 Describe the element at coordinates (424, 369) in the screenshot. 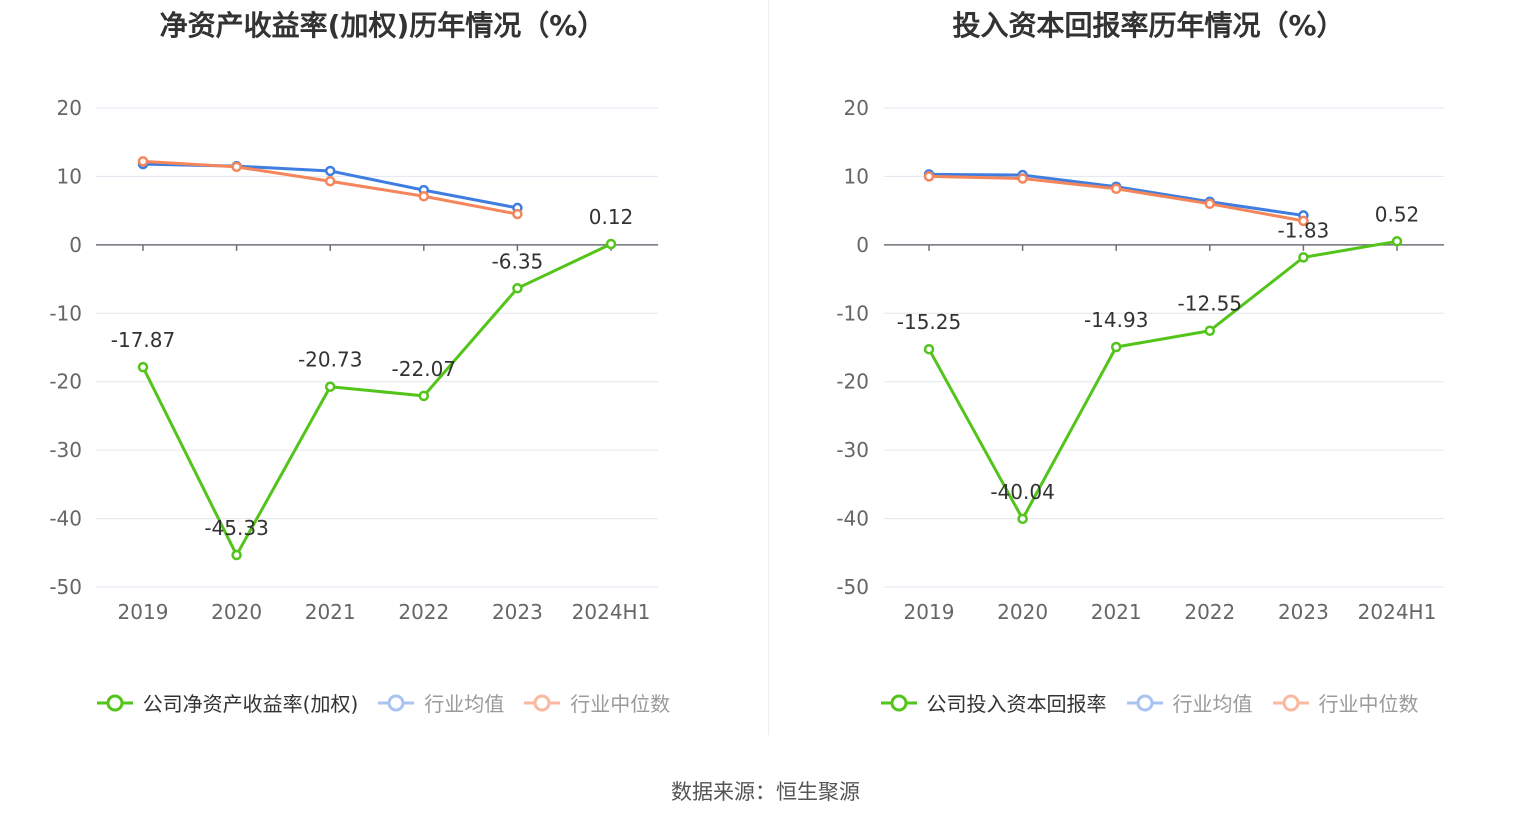

I see `data-label: -22.07` at that location.